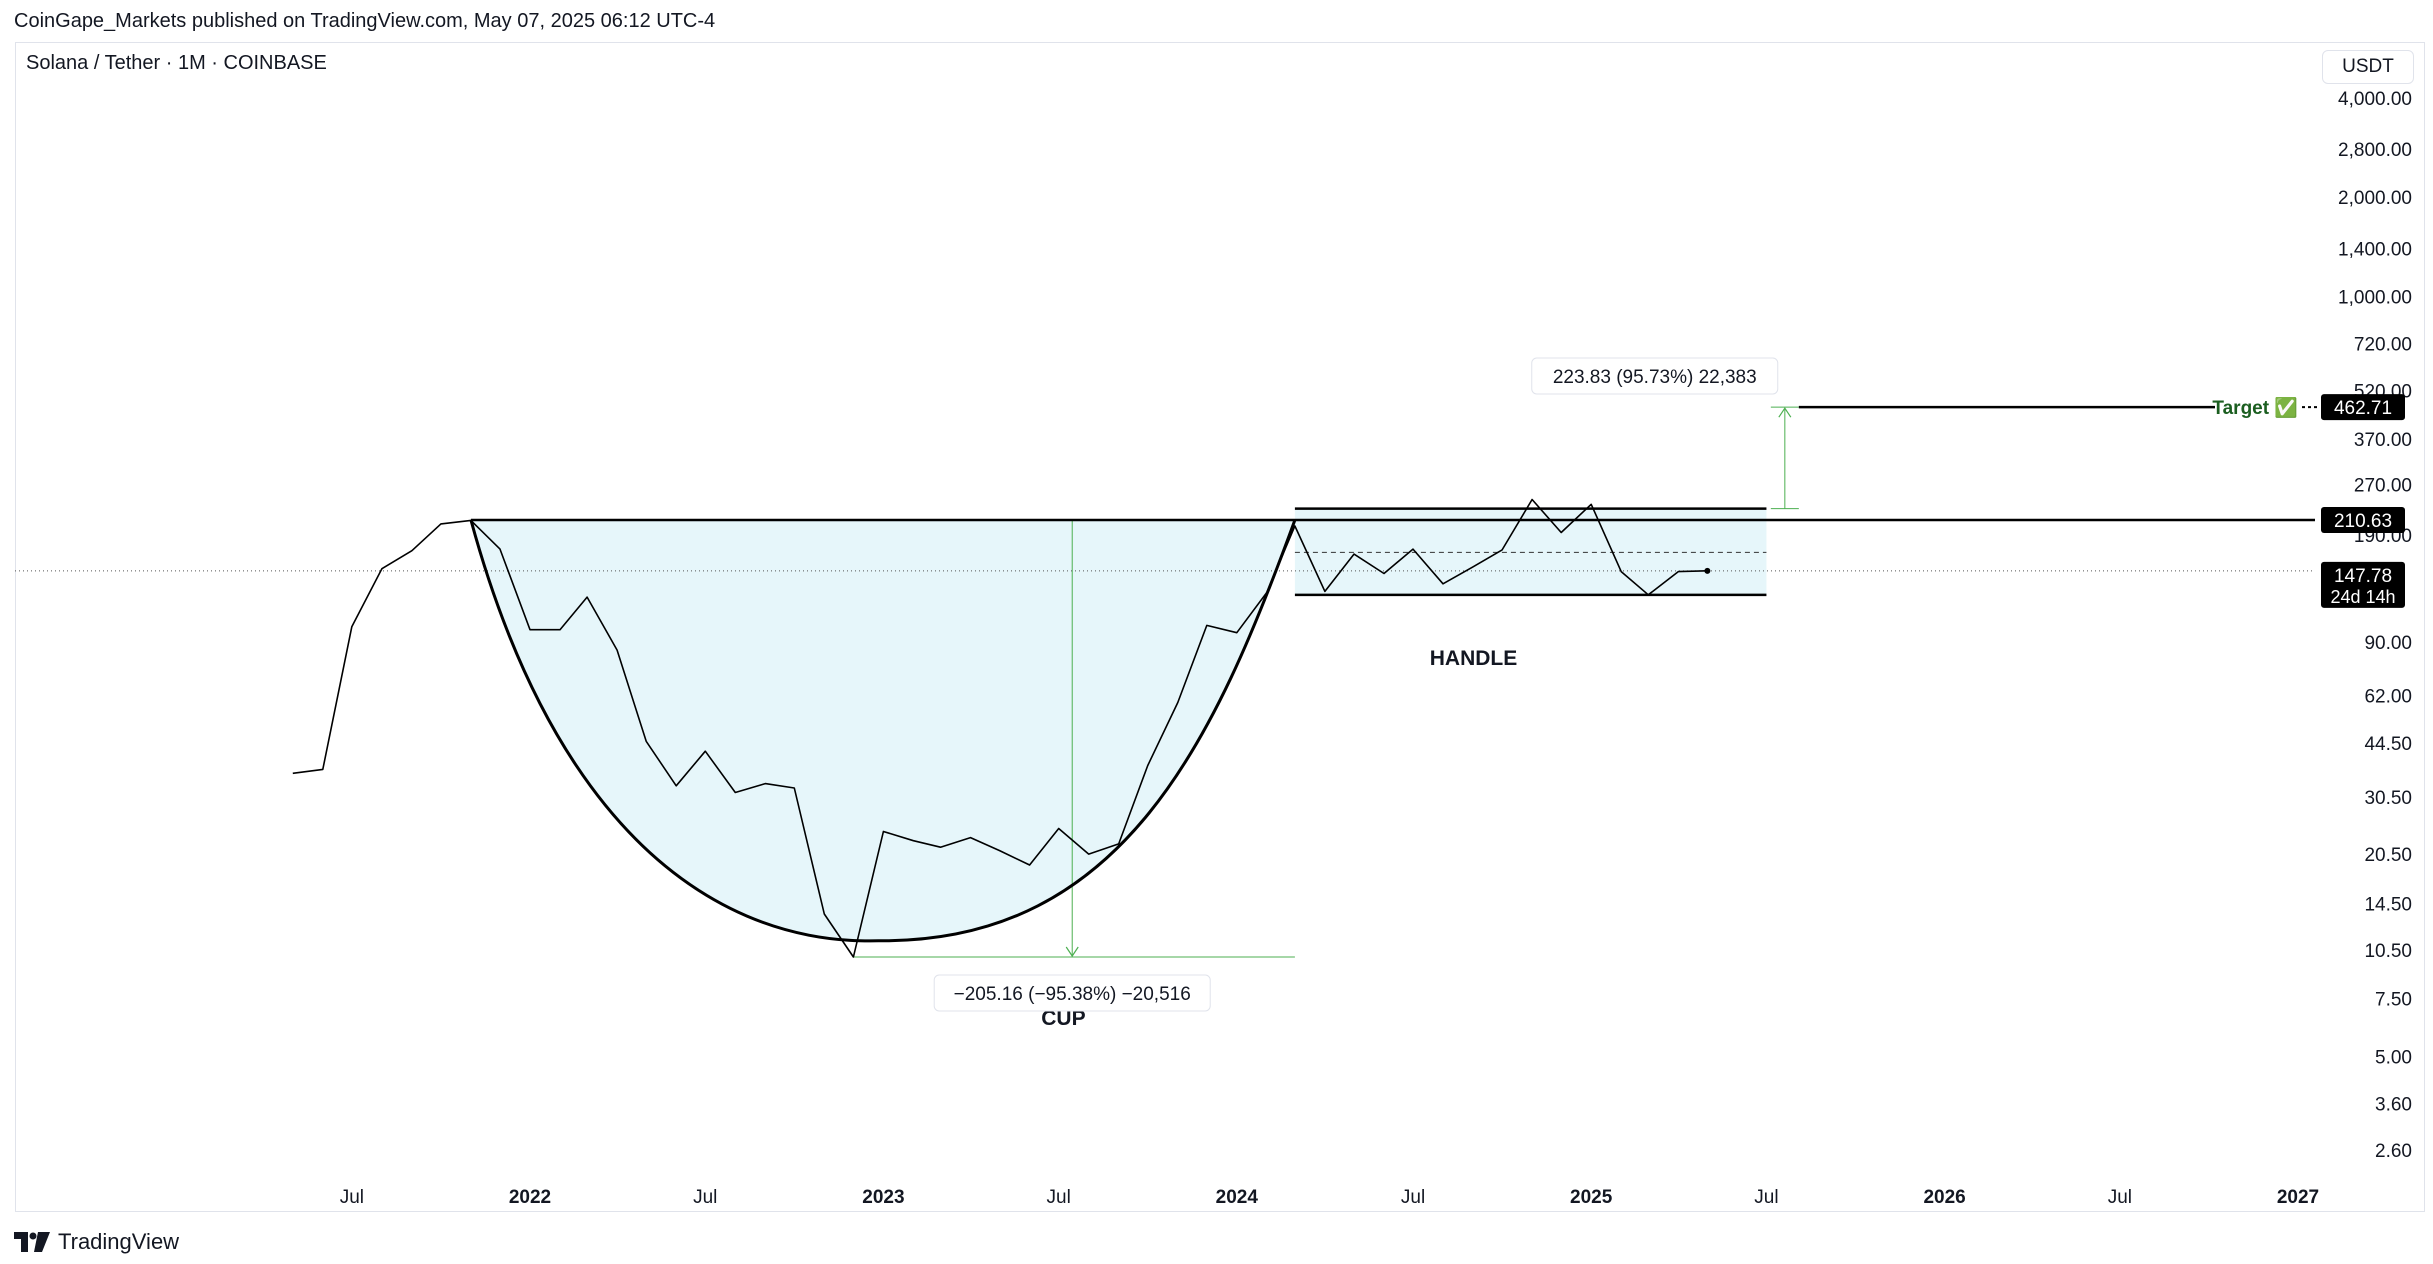  What do you see at coordinates (2388, 696) in the screenshot?
I see `y-tick-label: 62.00` at bounding box center [2388, 696].